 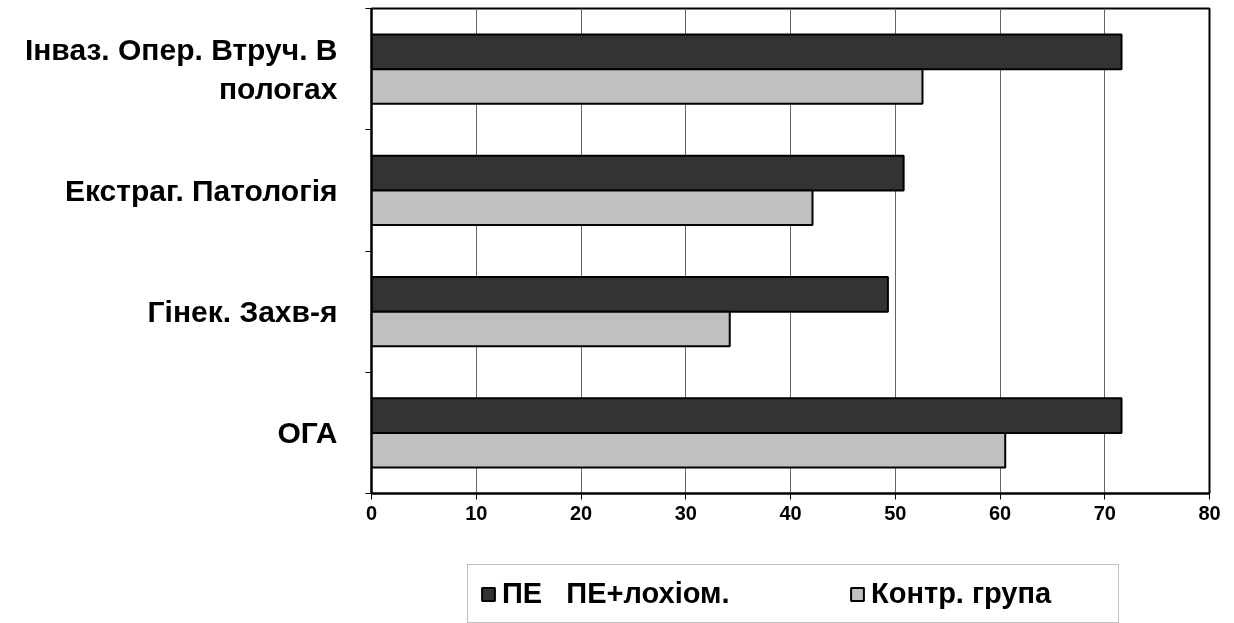 I want to click on y-tick-label: Екстраг. Патологія, so click(x=201, y=190).